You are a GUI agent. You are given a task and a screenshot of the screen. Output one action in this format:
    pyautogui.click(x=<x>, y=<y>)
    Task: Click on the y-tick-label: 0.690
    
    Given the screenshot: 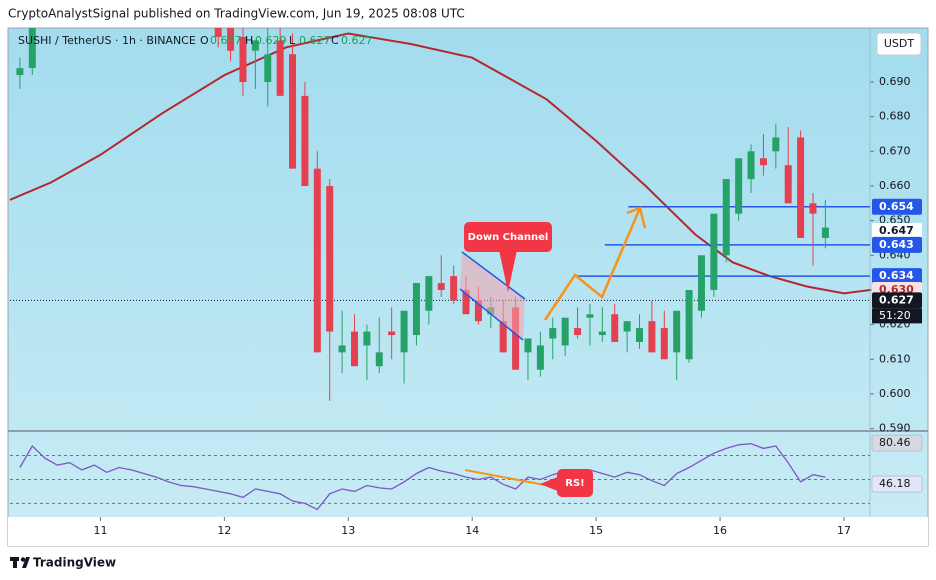 What is the action you would take?
    pyautogui.click(x=895, y=81)
    